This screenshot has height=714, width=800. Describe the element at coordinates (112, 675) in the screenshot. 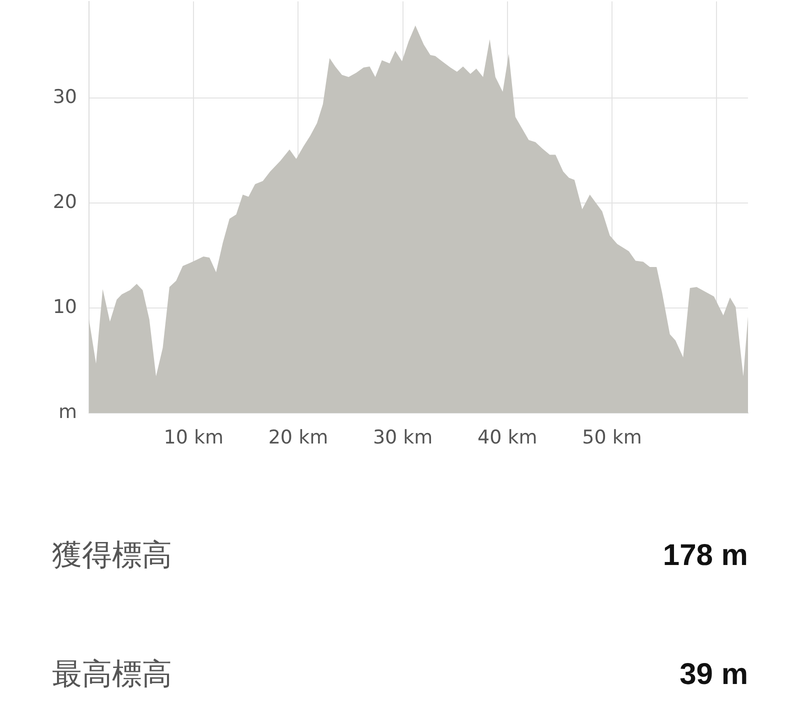

I see `text: 最高標高` at that location.